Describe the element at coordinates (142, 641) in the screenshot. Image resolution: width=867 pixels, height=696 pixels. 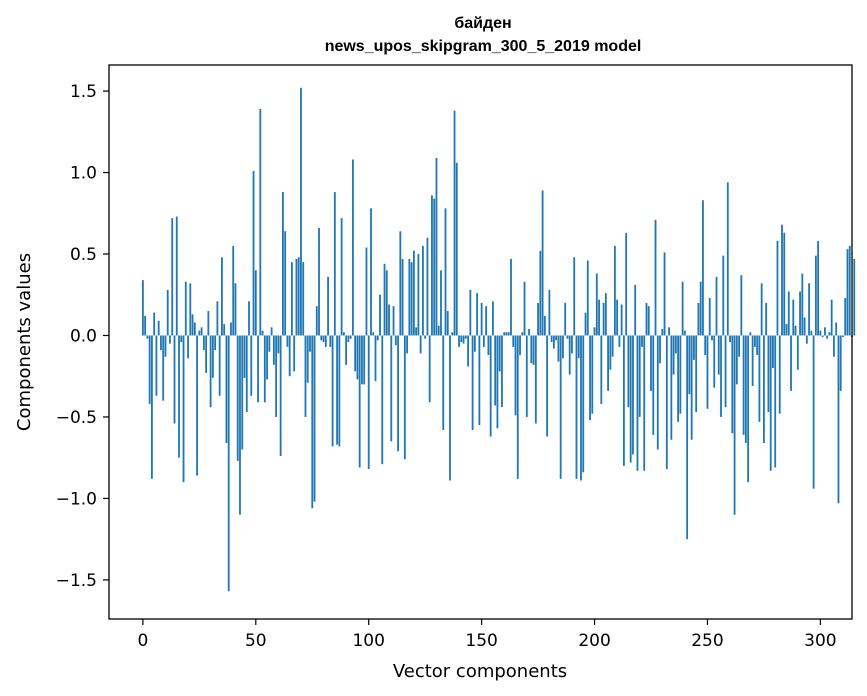
I see `x-tick-label: 0` at that location.